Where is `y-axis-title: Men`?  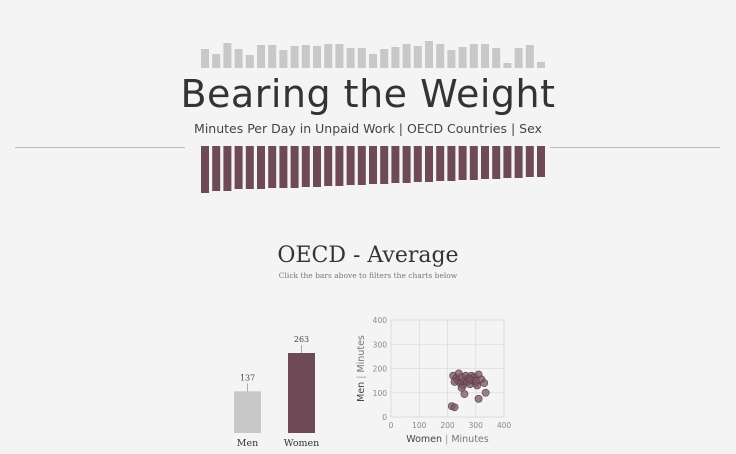 y-axis-title: Men is located at coordinates (361, 390).